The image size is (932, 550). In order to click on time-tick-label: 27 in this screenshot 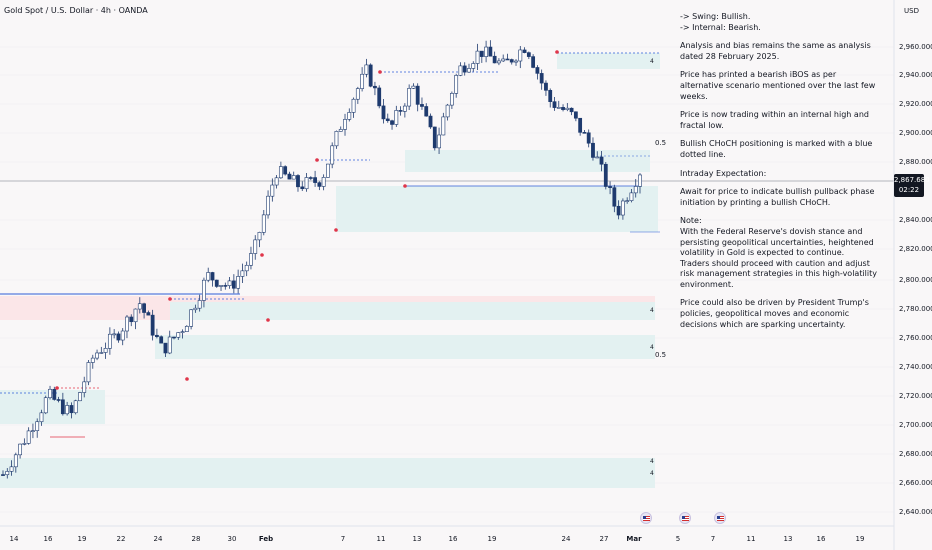, I will do `click(604, 539)`.